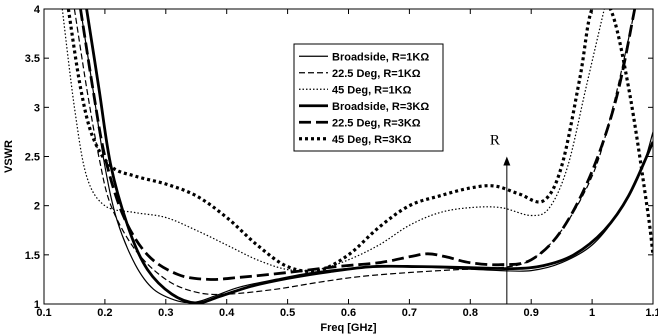  I want to click on x-tick-label: 1.1, so click(651, 313).